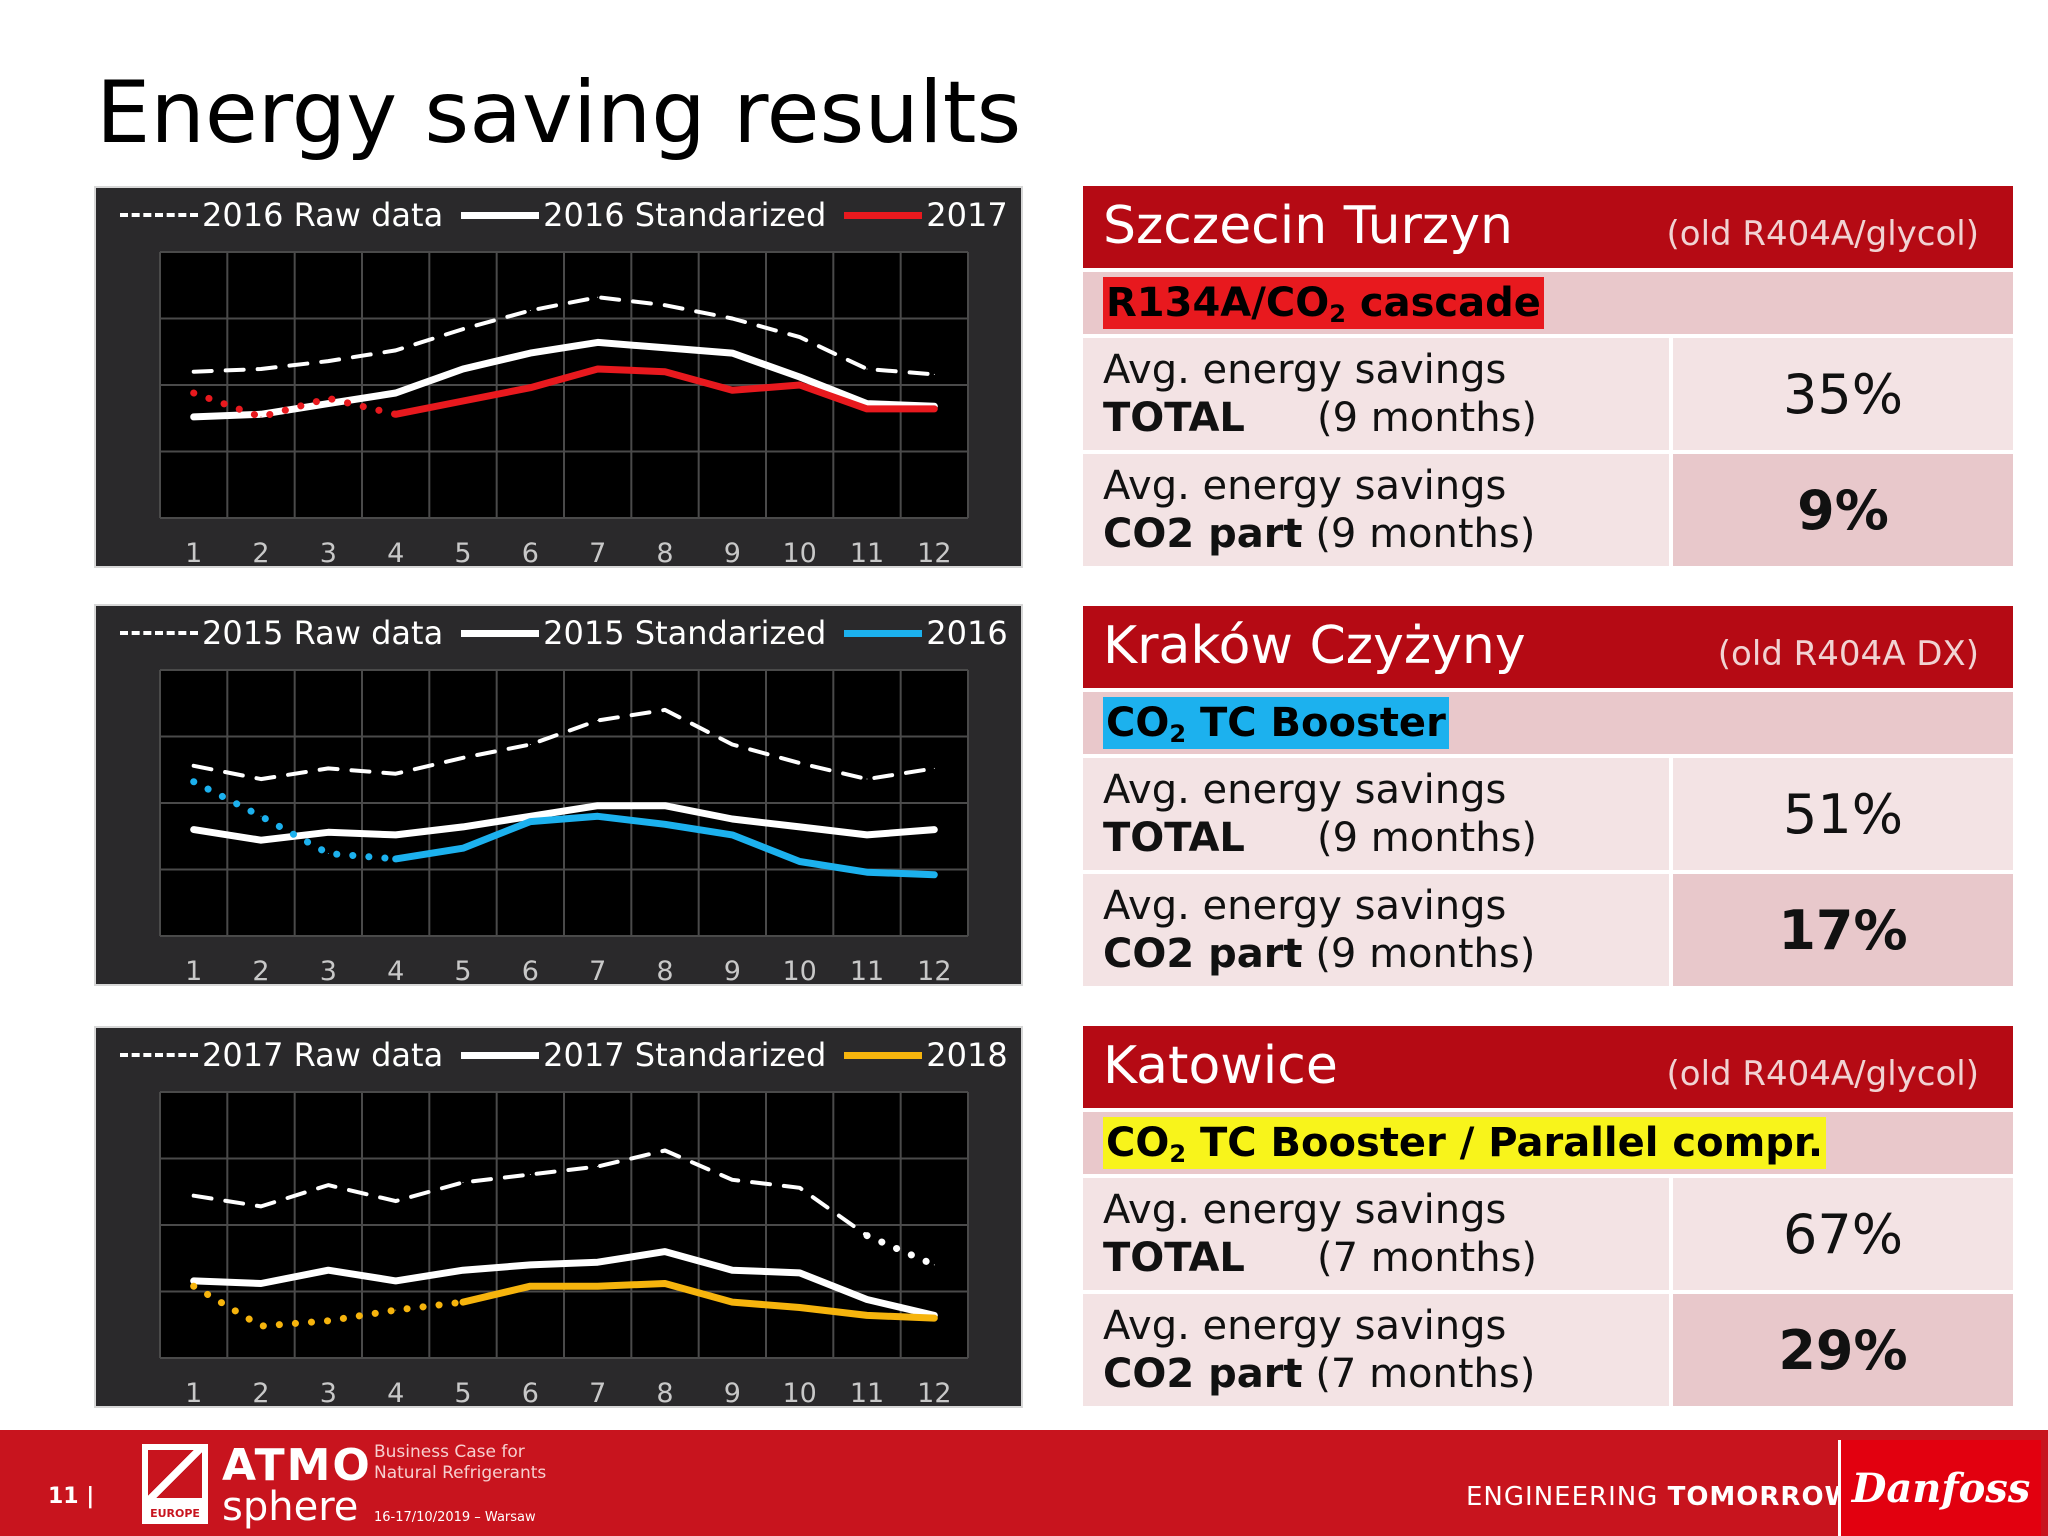 This screenshot has height=1536, width=2048. Describe the element at coordinates (449, 1452) in the screenshot. I see `tagline-line1: Business Case for` at that location.